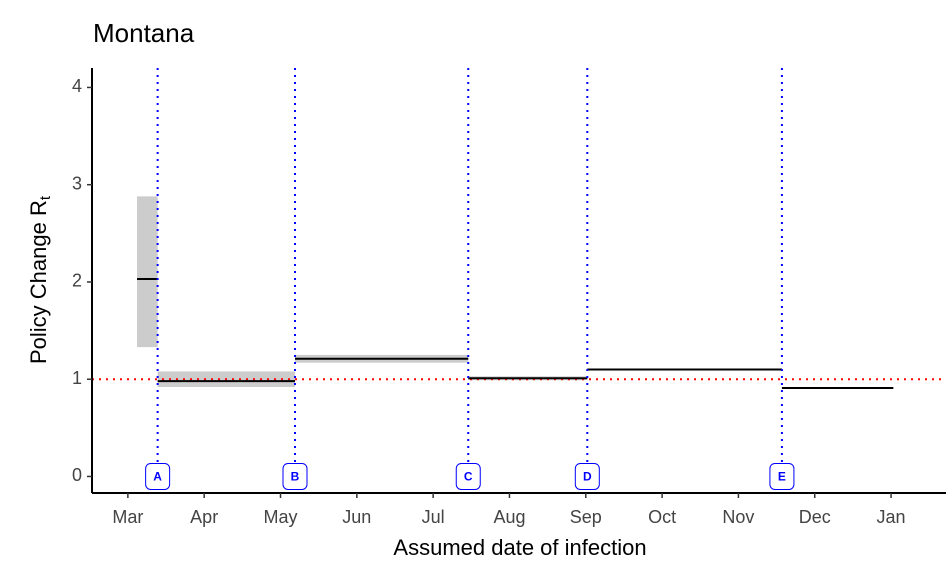 The image size is (946, 566). I want to click on y-tick-label: 2, so click(77, 281).